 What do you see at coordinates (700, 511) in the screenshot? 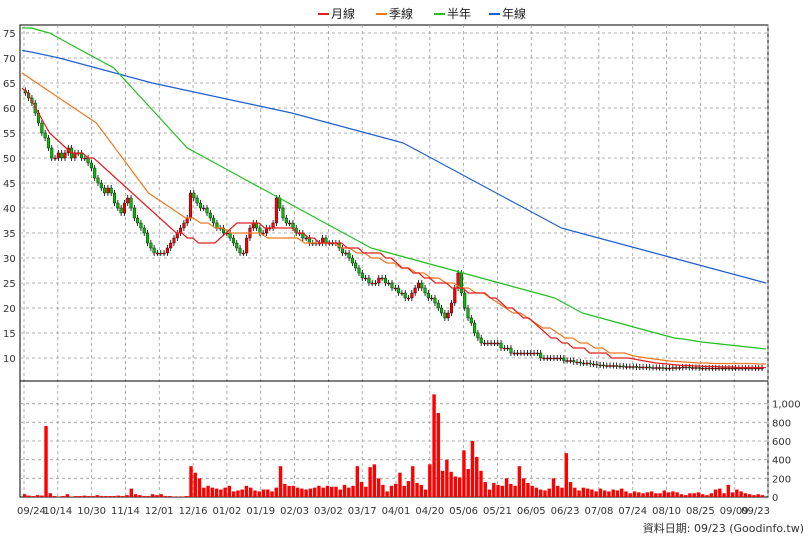
I see `x-tick-label: 08/25` at bounding box center [700, 511].